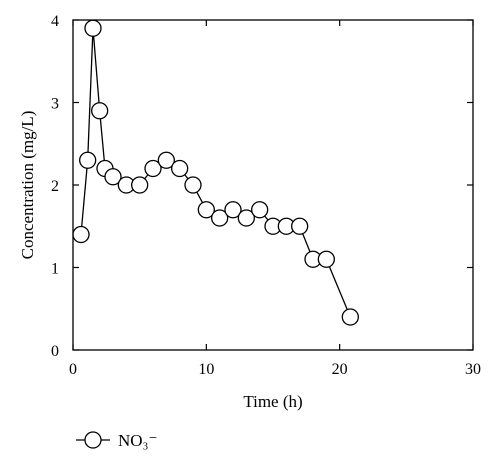 The height and width of the screenshot is (473, 500). What do you see at coordinates (340, 369) in the screenshot?
I see `x-tick-label: 20` at bounding box center [340, 369].